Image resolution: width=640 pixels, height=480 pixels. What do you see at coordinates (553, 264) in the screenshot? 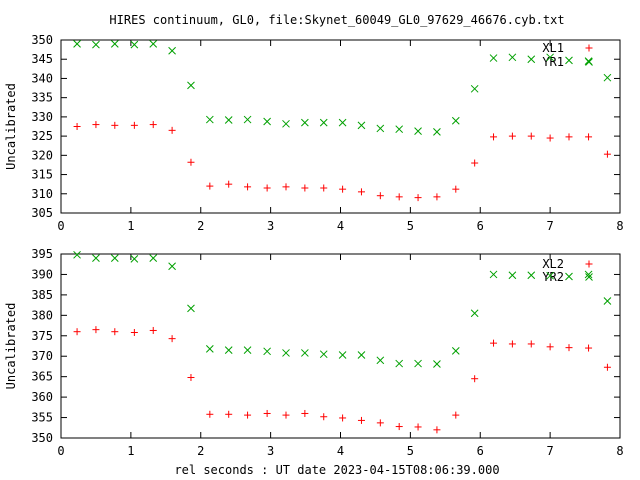
I see `legend-label: XL2` at bounding box center [553, 264].